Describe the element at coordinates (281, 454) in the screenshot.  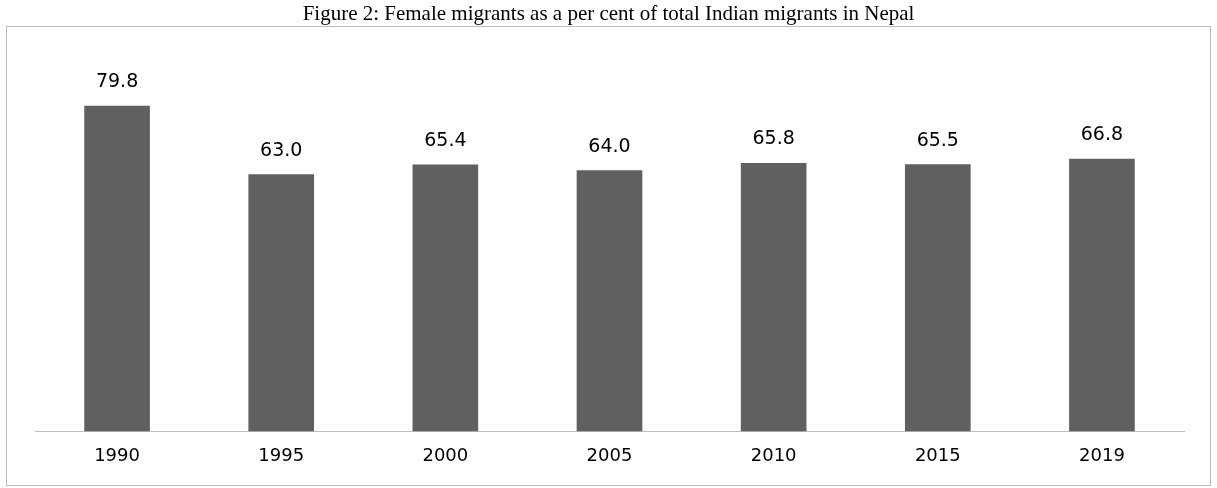
I see `x-tick-label: 1995` at that location.